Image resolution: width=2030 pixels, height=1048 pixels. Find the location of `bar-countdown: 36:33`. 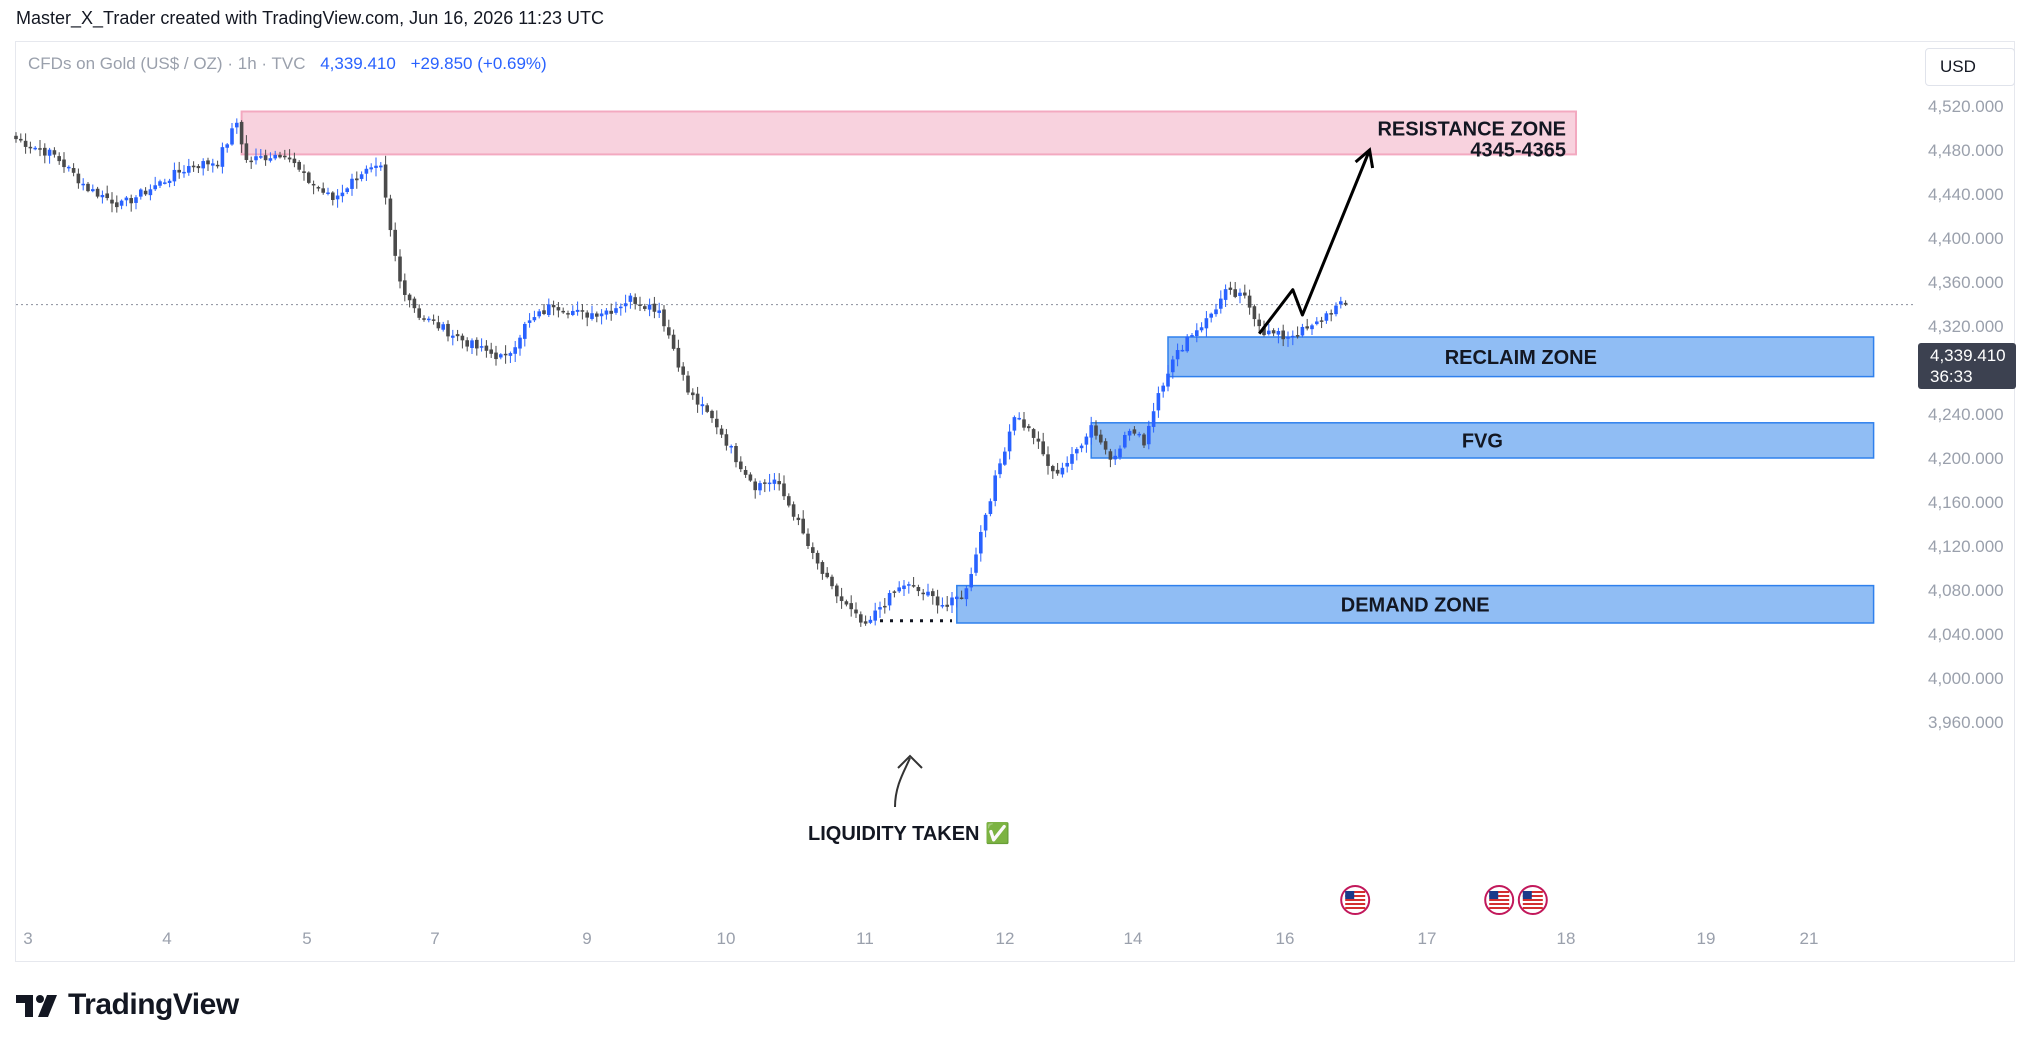

bar-countdown: 36:33 is located at coordinates (1951, 376).